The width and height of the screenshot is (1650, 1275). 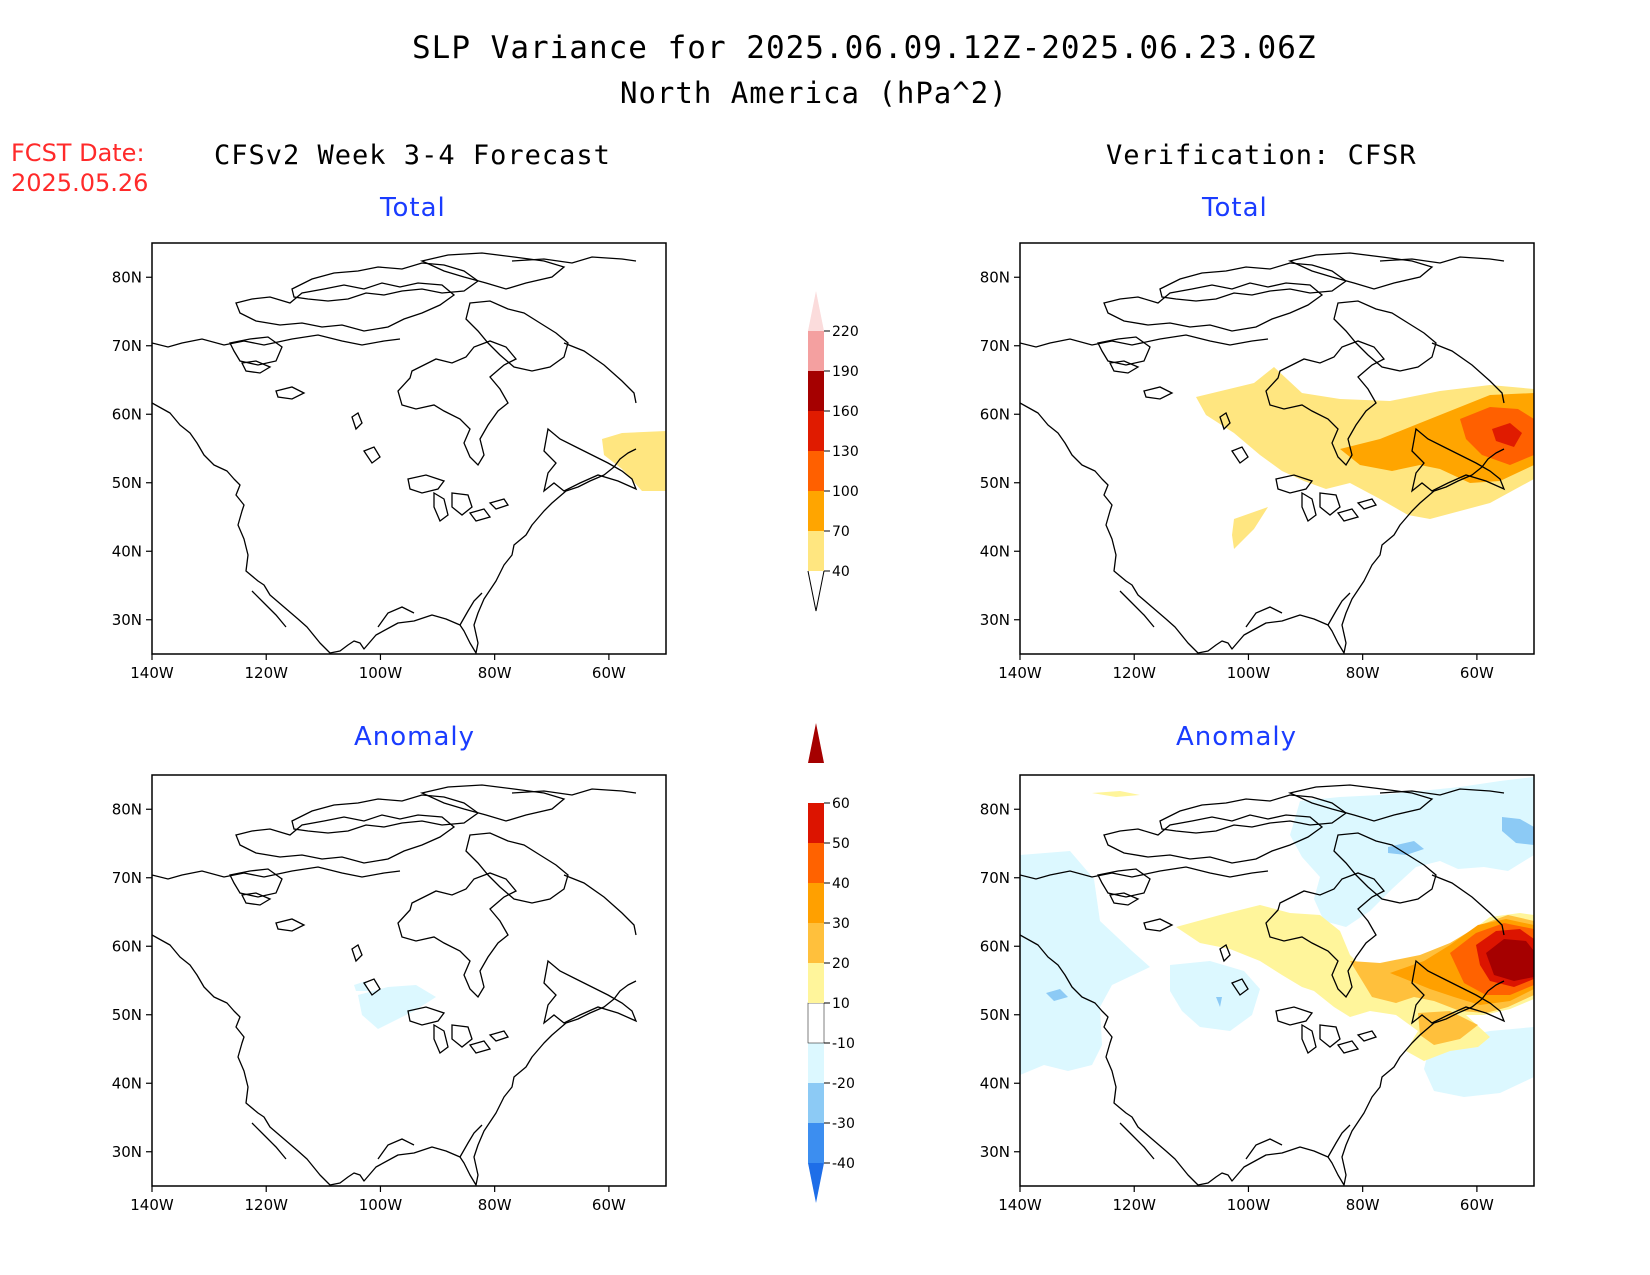 I want to click on total-colorbar: 40 70 100 130 160 190 220, so click(x=833, y=451).